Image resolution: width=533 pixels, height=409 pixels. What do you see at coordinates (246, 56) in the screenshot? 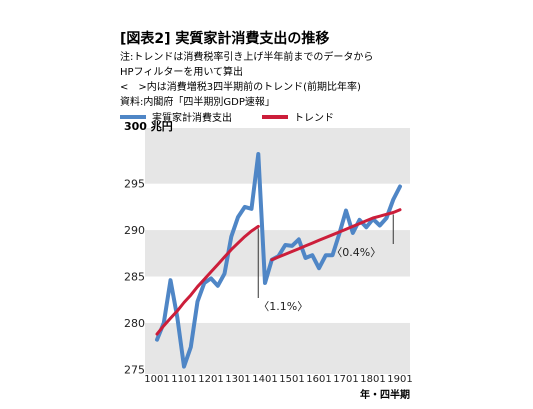
I see `note-line-1: 注:トレンドは消費税率引き上げ半年前までのデータから` at bounding box center [246, 56].